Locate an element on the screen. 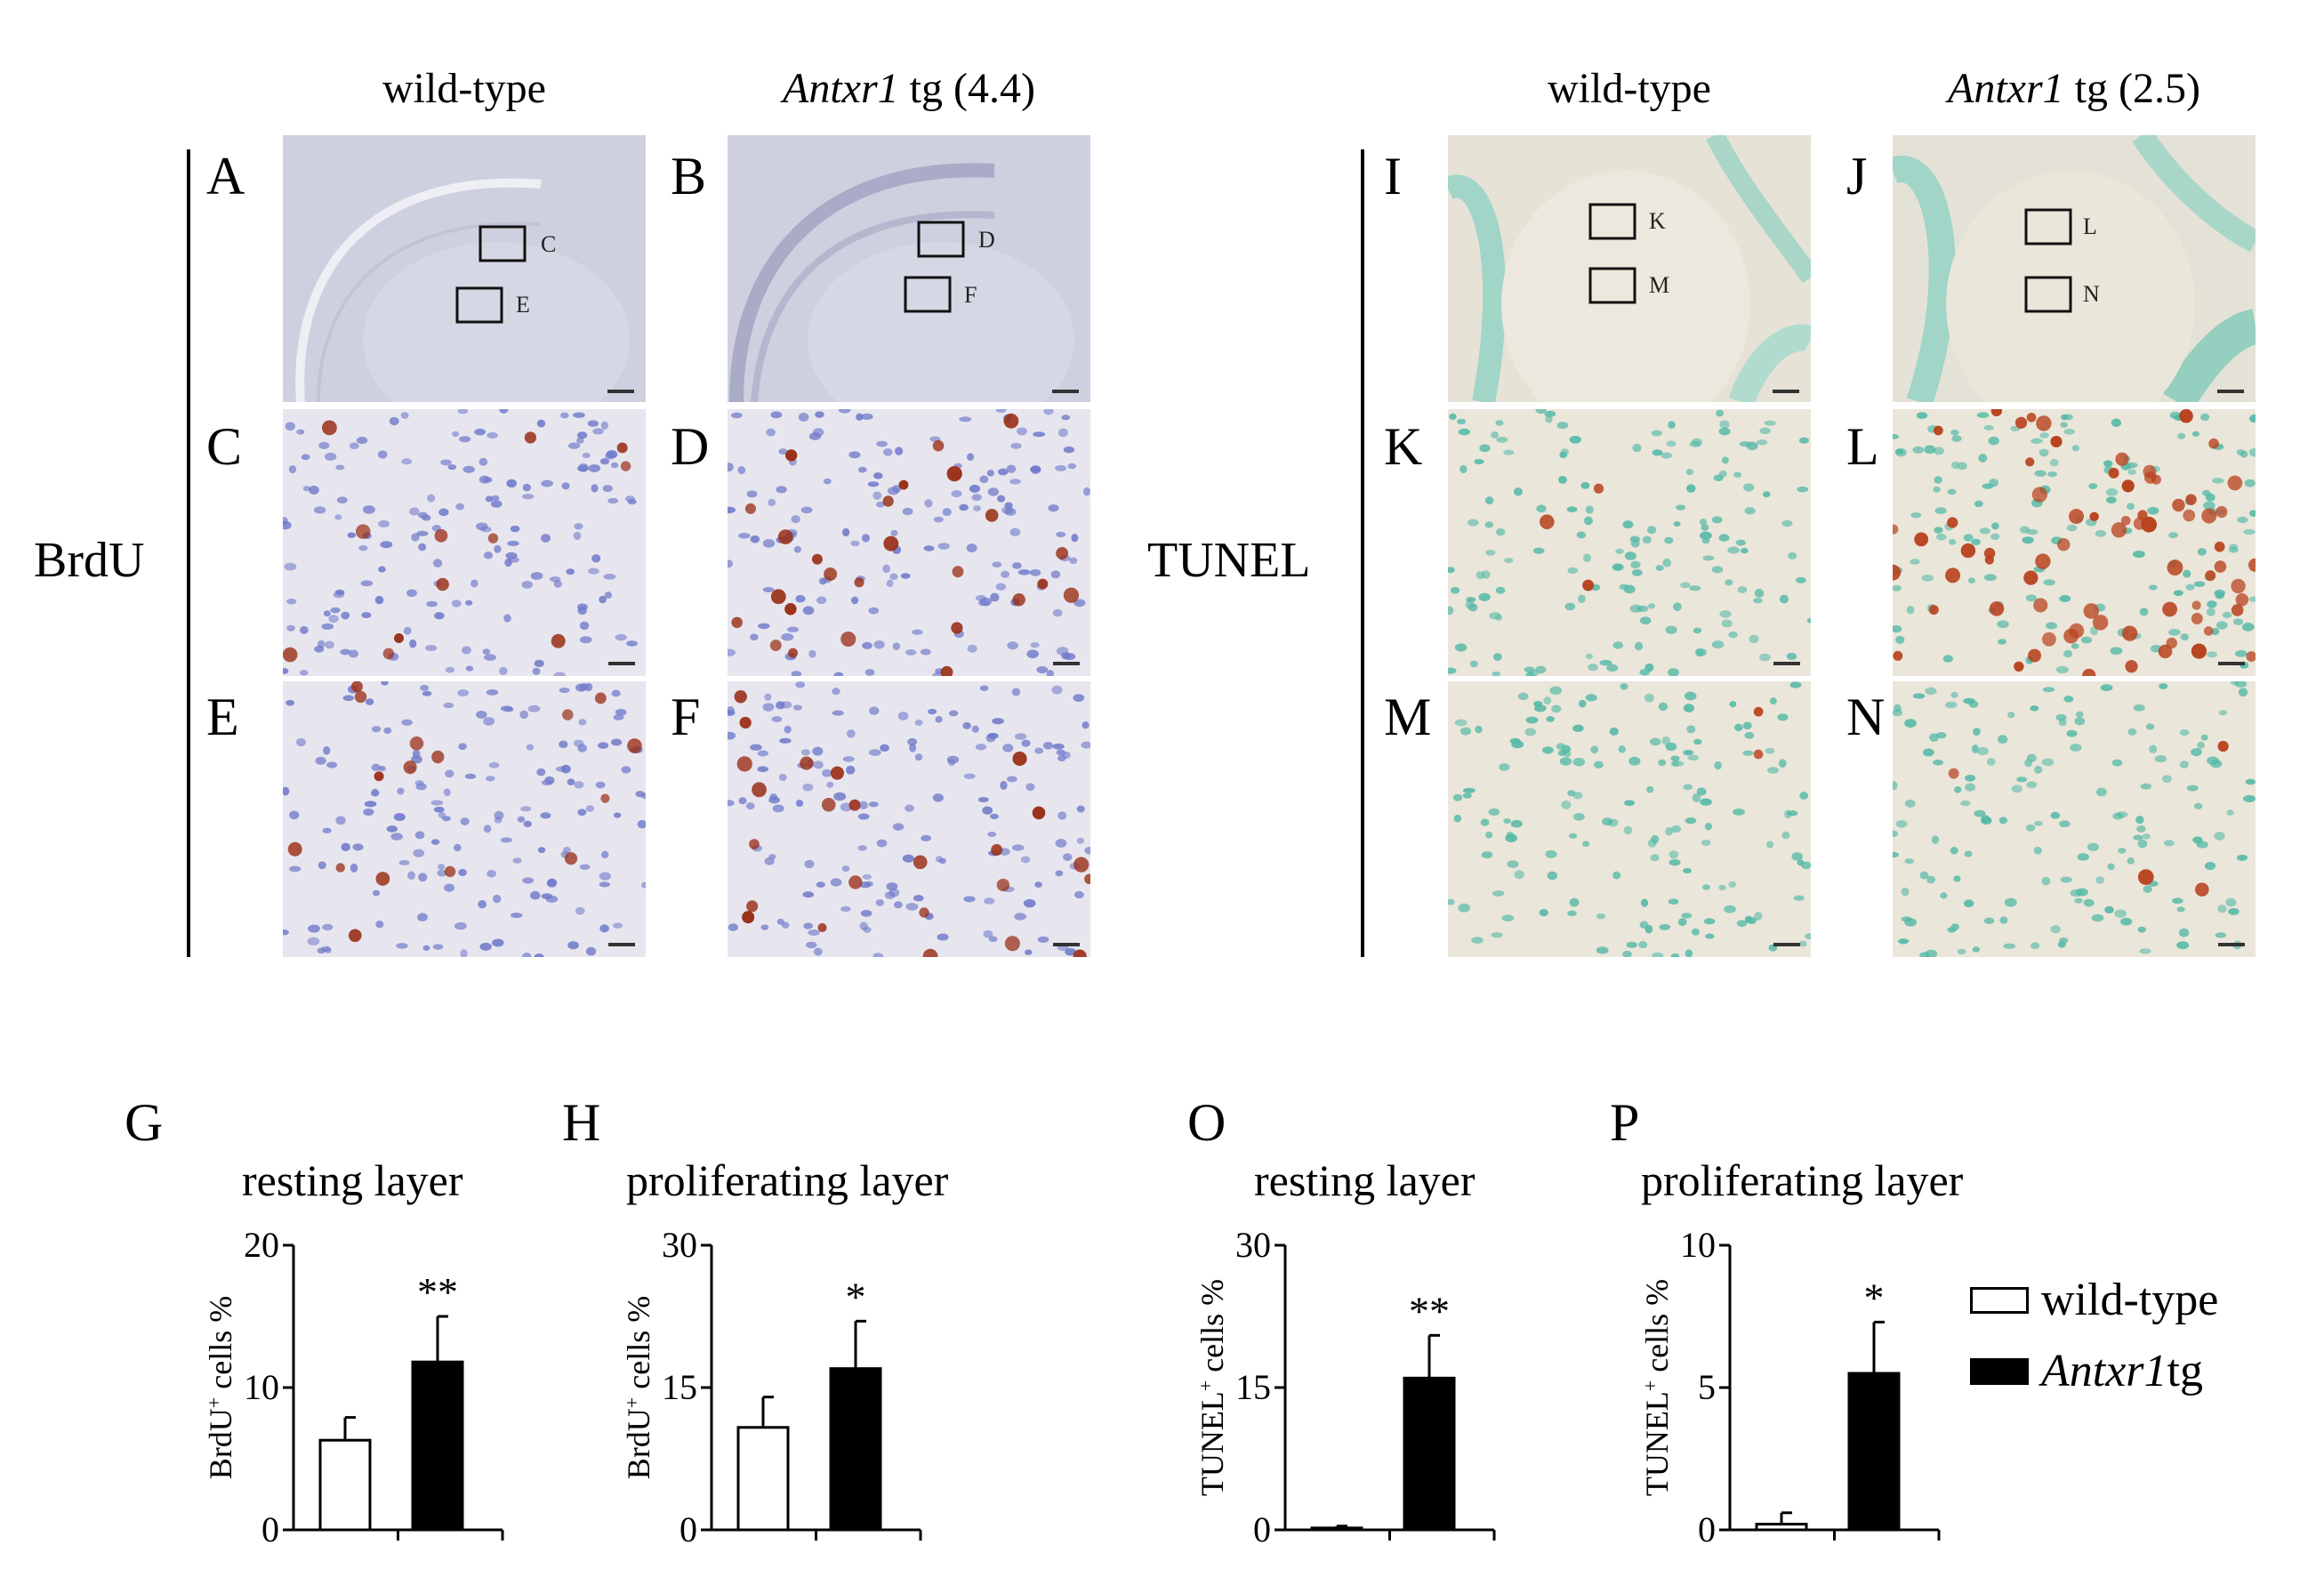 Image resolution: width=2324 pixels, height=1569 pixels. legend-item-tg: Antxr1 tg is located at coordinates (2086, 1371).